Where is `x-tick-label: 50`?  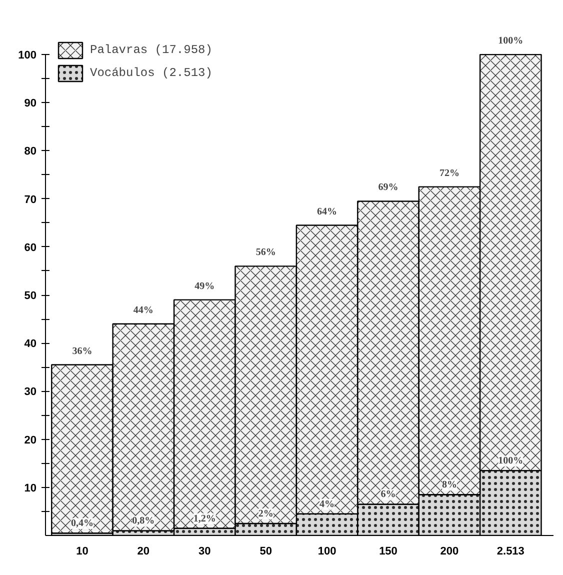
x-tick-label: 50 is located at coordinates (266, 552).